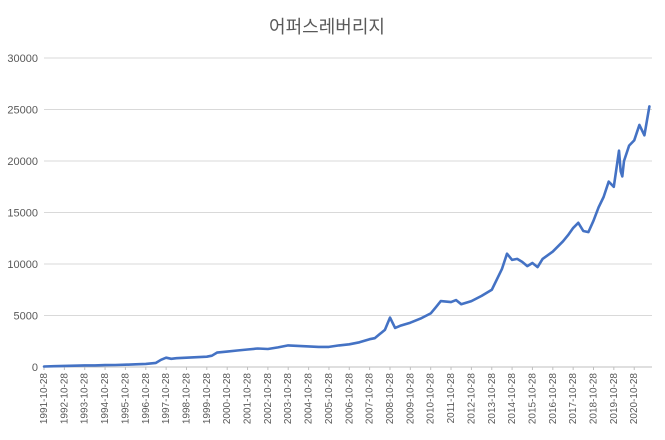 The height and width of the screenshot is (440, 665). Describe the element at coordinates (410, 399) in the screenshot. I see `x-tick-label: 2009-10-28` at that location.